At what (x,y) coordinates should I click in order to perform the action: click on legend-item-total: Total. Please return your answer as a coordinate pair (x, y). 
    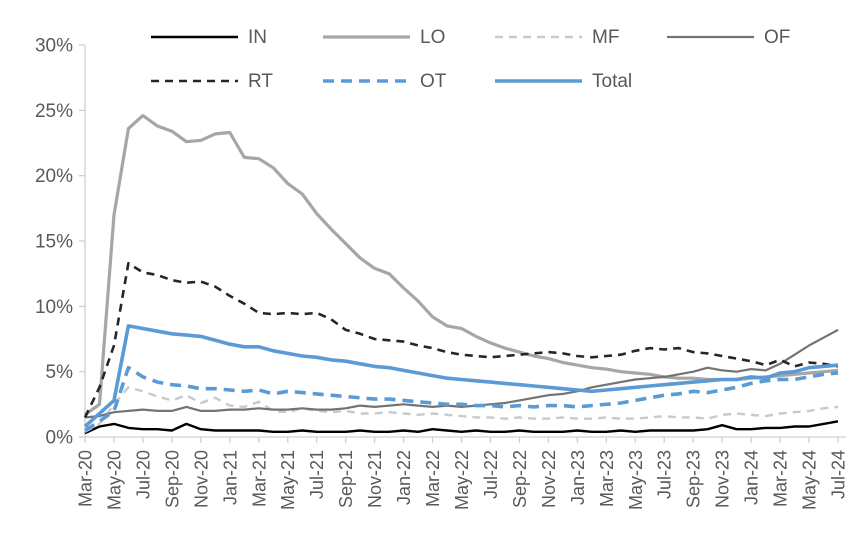
    Looking at the image, I should click on (580, 81).